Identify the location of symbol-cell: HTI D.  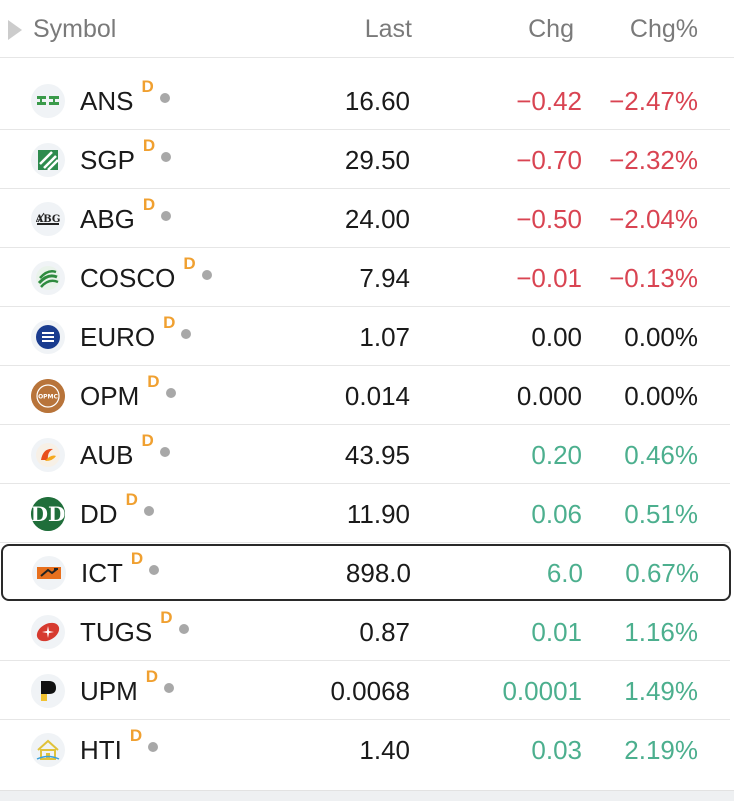
(119, 746).